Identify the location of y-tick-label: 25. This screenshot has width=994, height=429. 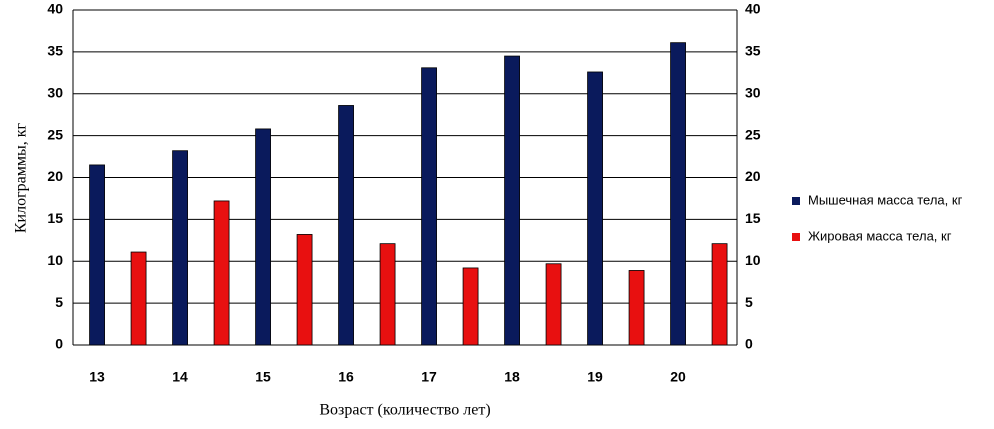
(55, 134).